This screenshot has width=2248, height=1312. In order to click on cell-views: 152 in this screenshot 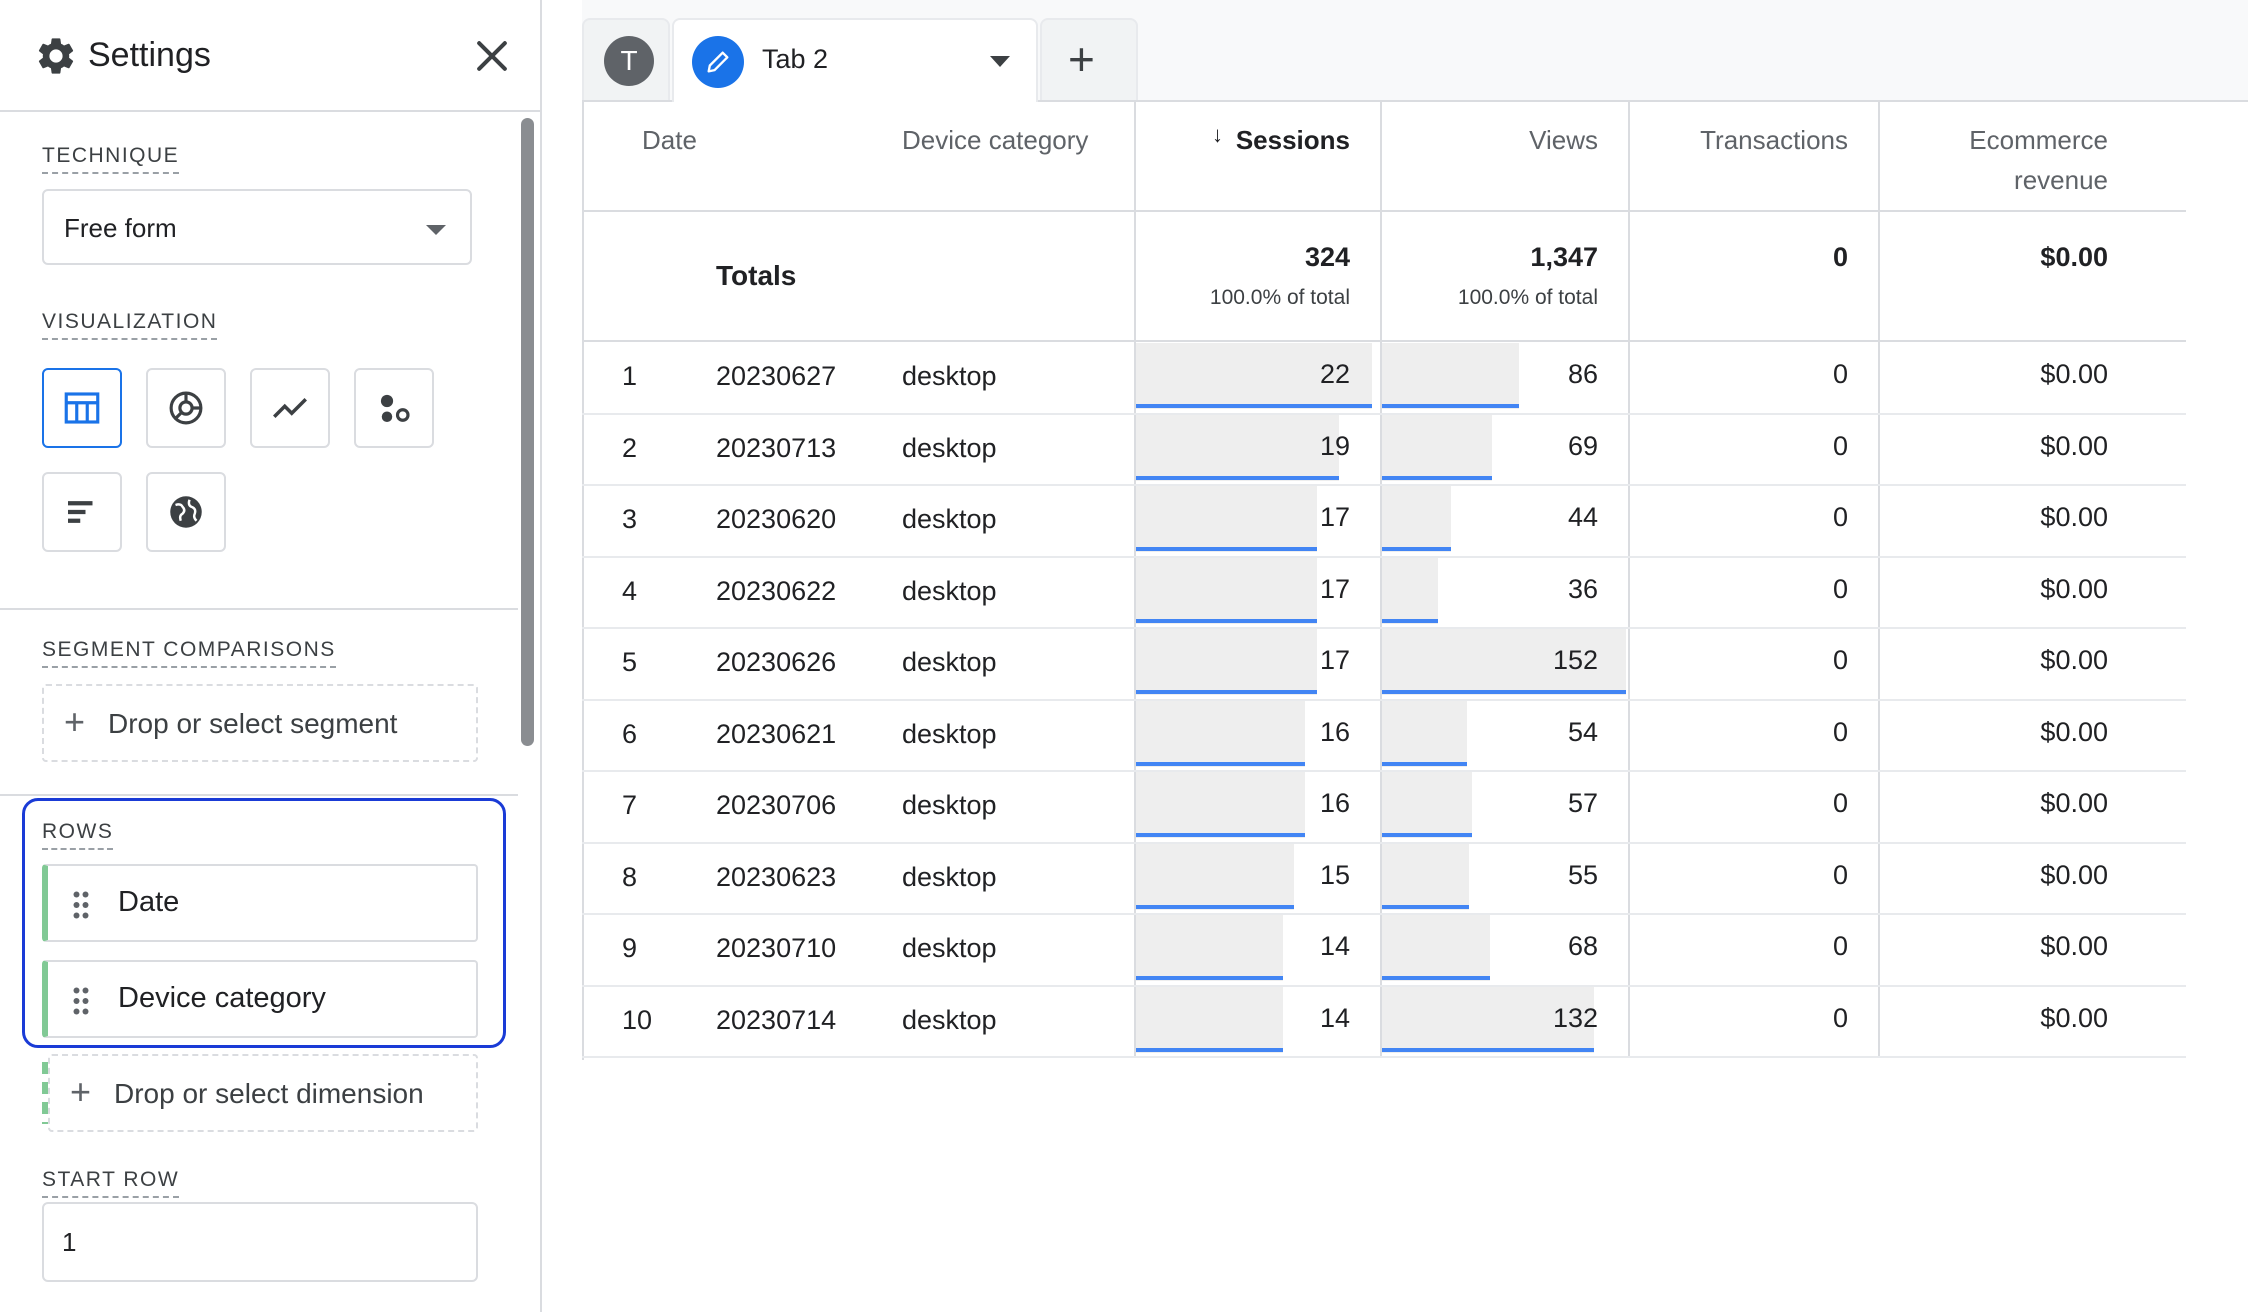, I will do `click(1575, 660)`.